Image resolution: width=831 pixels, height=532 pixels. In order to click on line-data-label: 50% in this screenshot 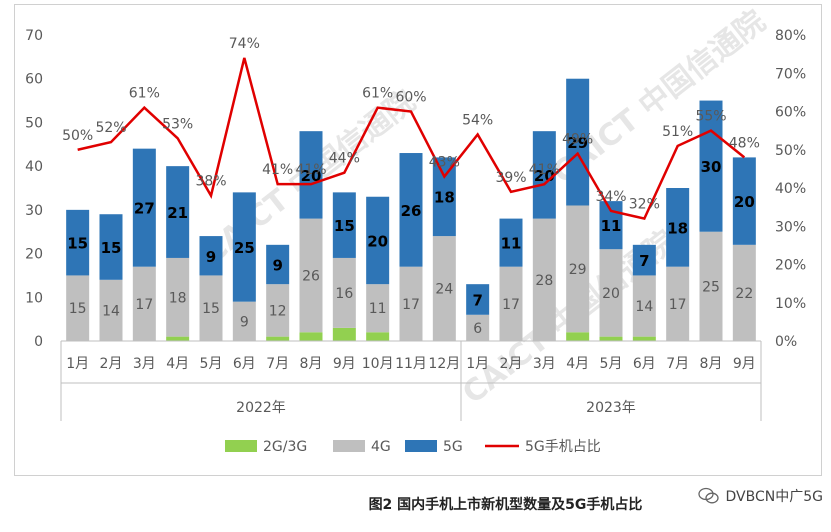, I will do `click(77, 136)`.